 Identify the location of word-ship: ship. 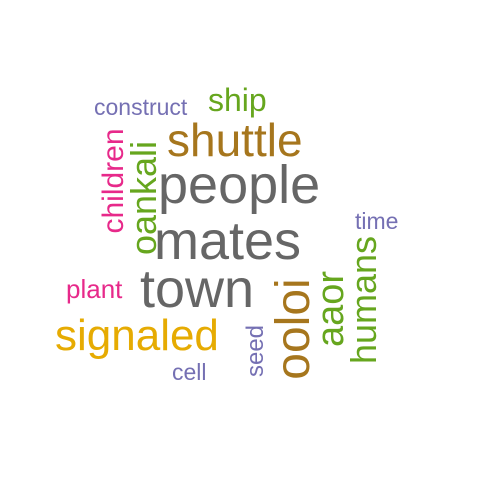
(237, 100).